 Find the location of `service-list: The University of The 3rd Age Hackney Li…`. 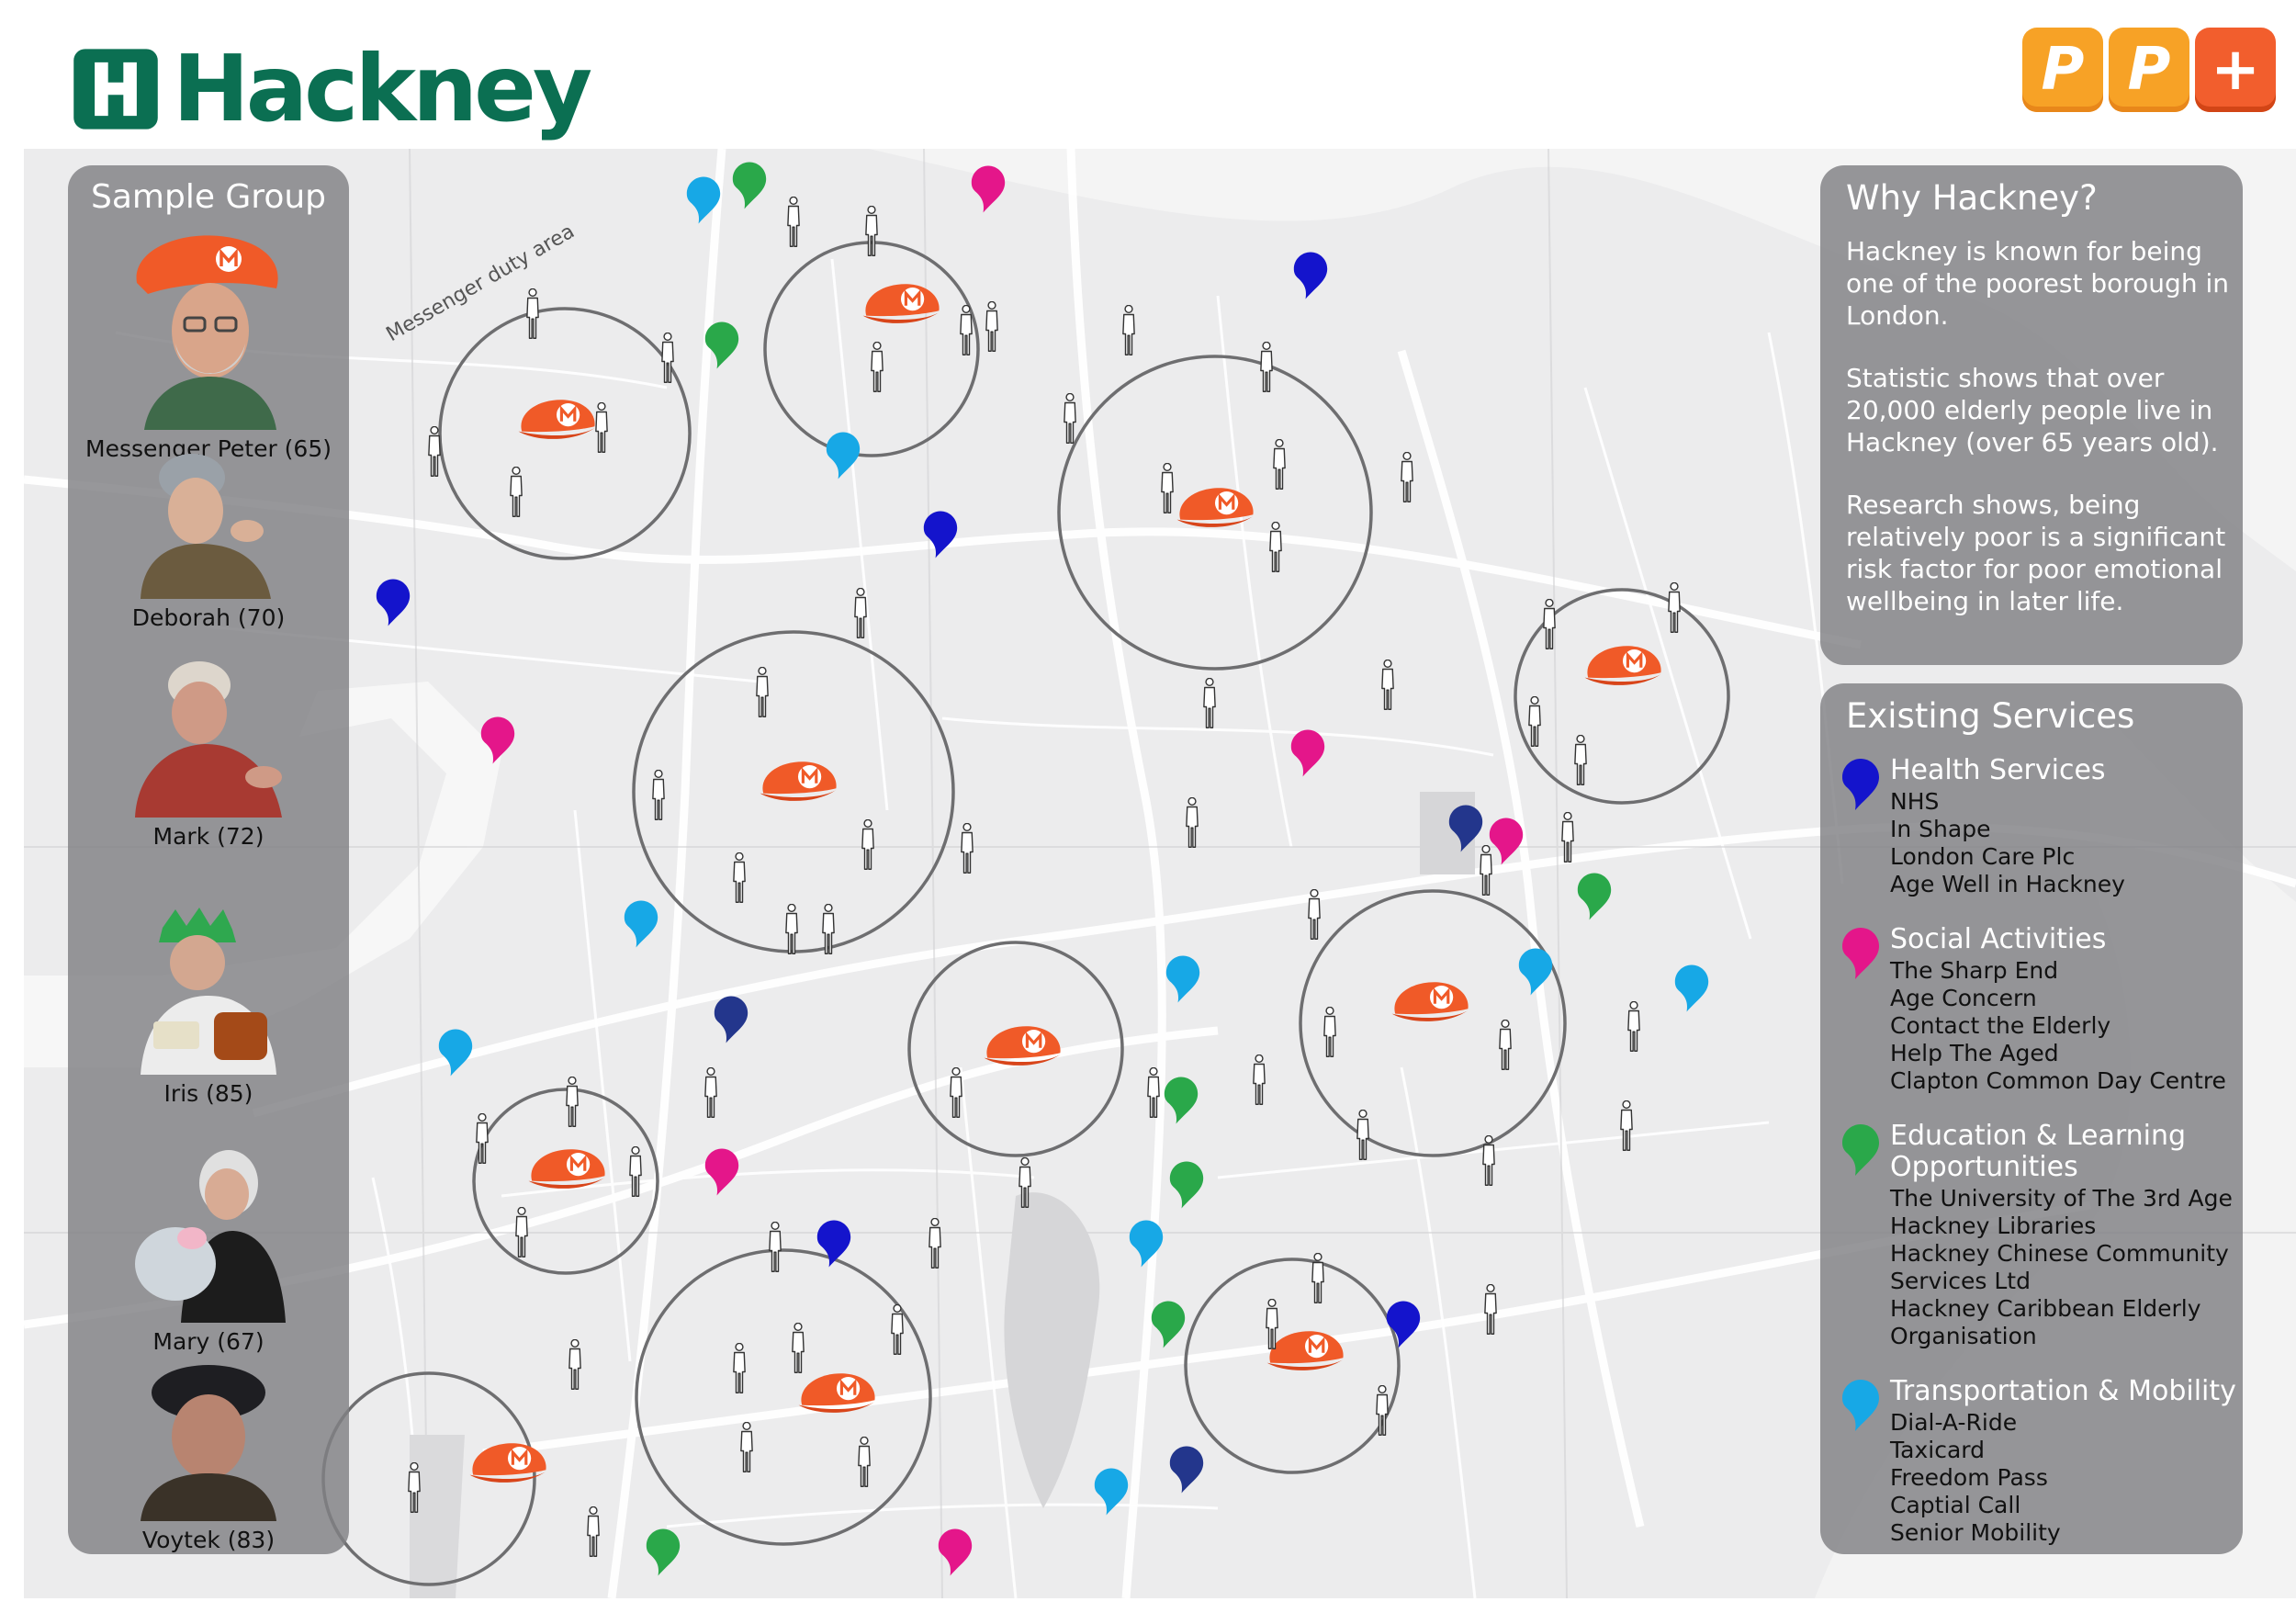

service-list: The University of The 3rd Age Hackney Li… is located at coordinates (2061, 1267).